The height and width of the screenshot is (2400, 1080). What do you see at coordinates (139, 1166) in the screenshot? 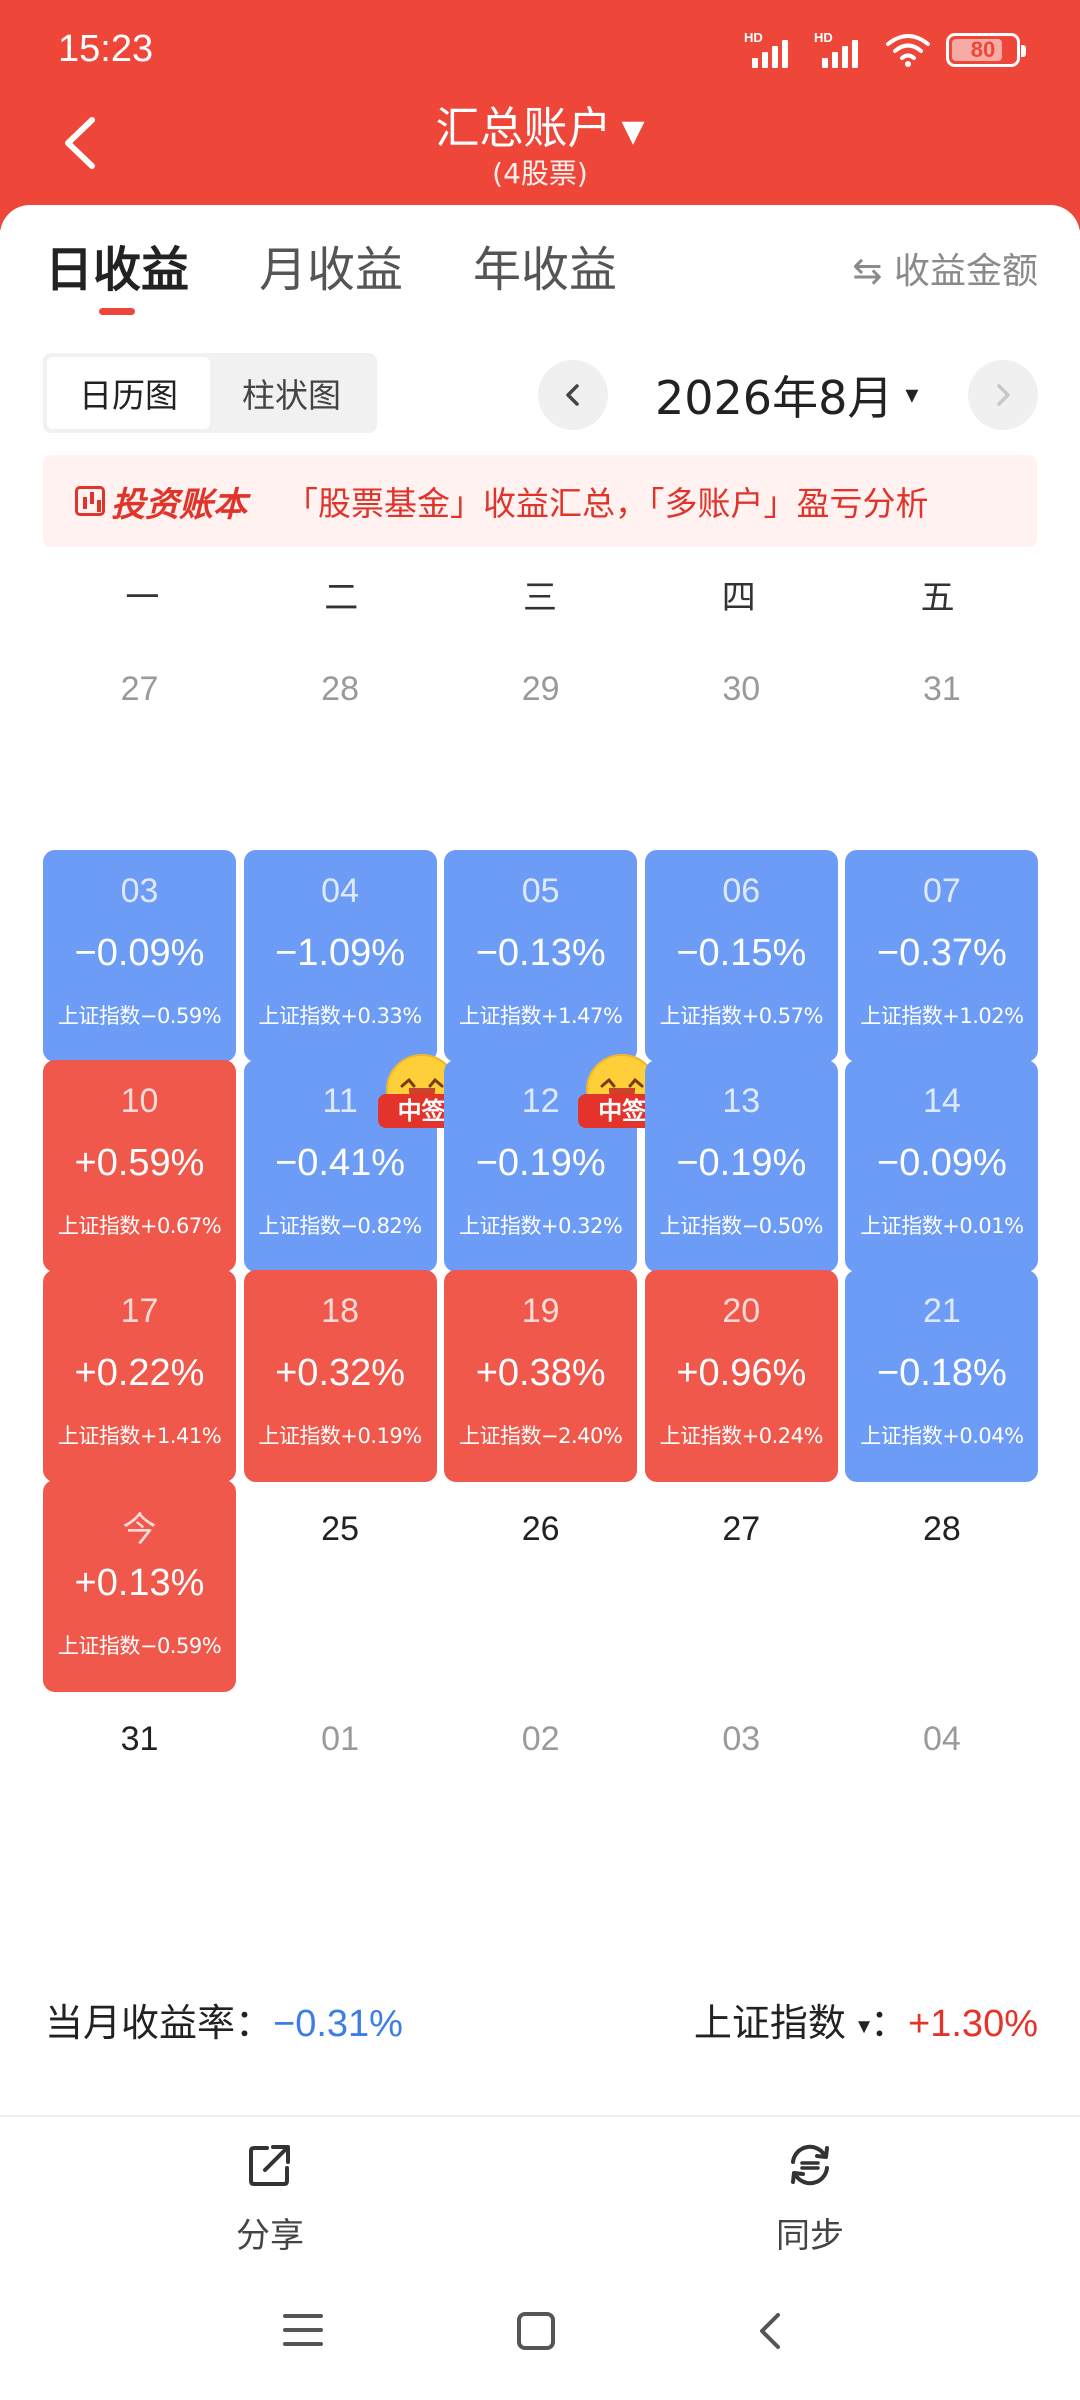
I see `calendar-day-cell: 10 +0.59% 上证指数+0.67%` at bounding box center [139, 1166].